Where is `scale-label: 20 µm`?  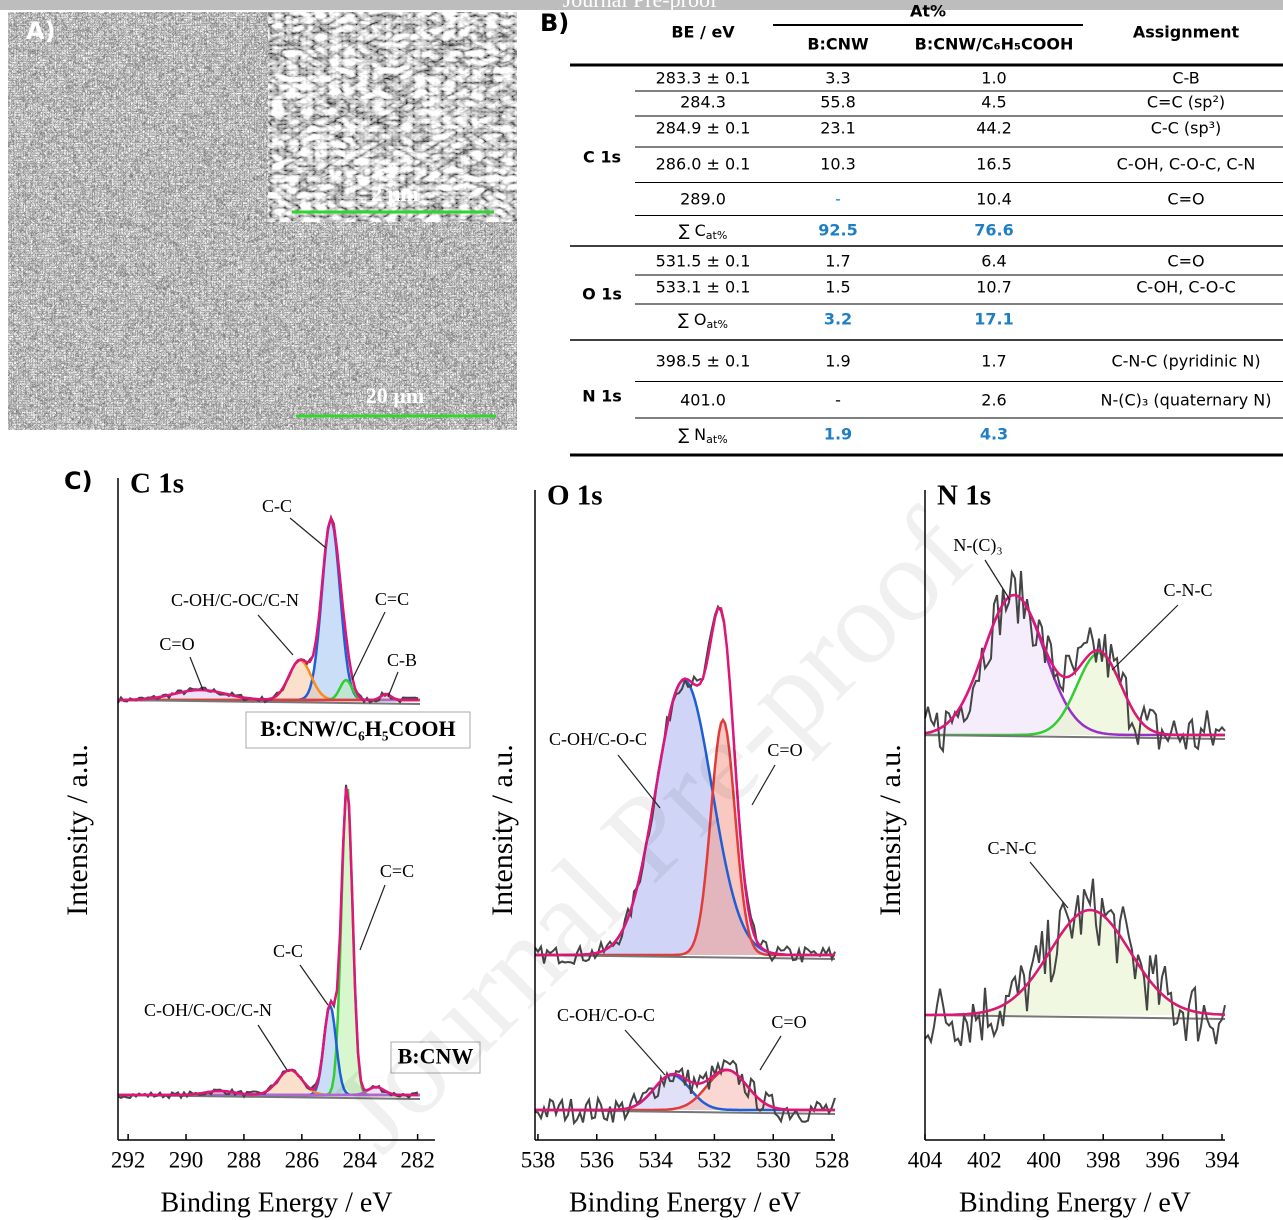 scale-label: 20 µm is located at coordinates (395, 395).